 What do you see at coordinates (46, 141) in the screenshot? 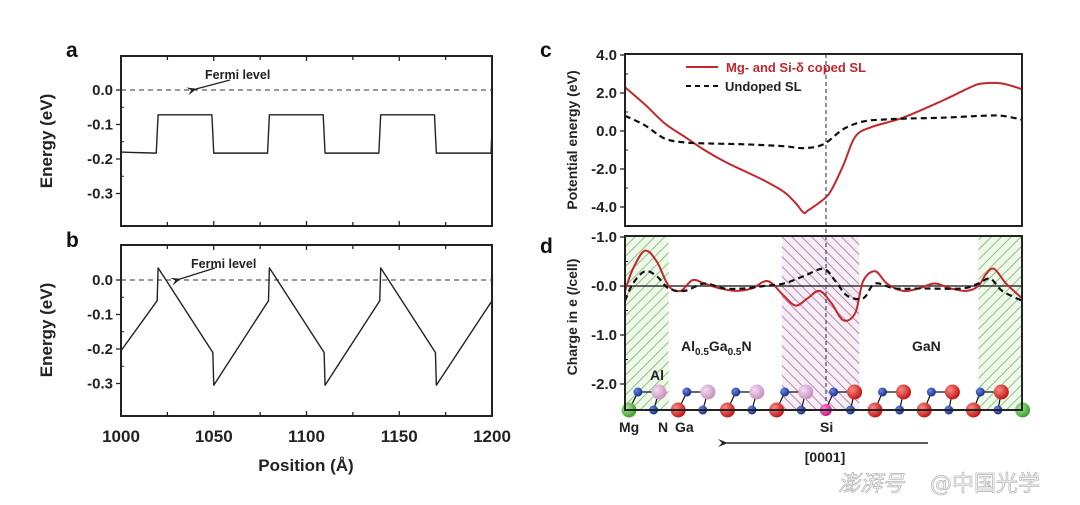
I see `panel-a-ylabel: Energy (eV)` at bounding box center [46, 141].